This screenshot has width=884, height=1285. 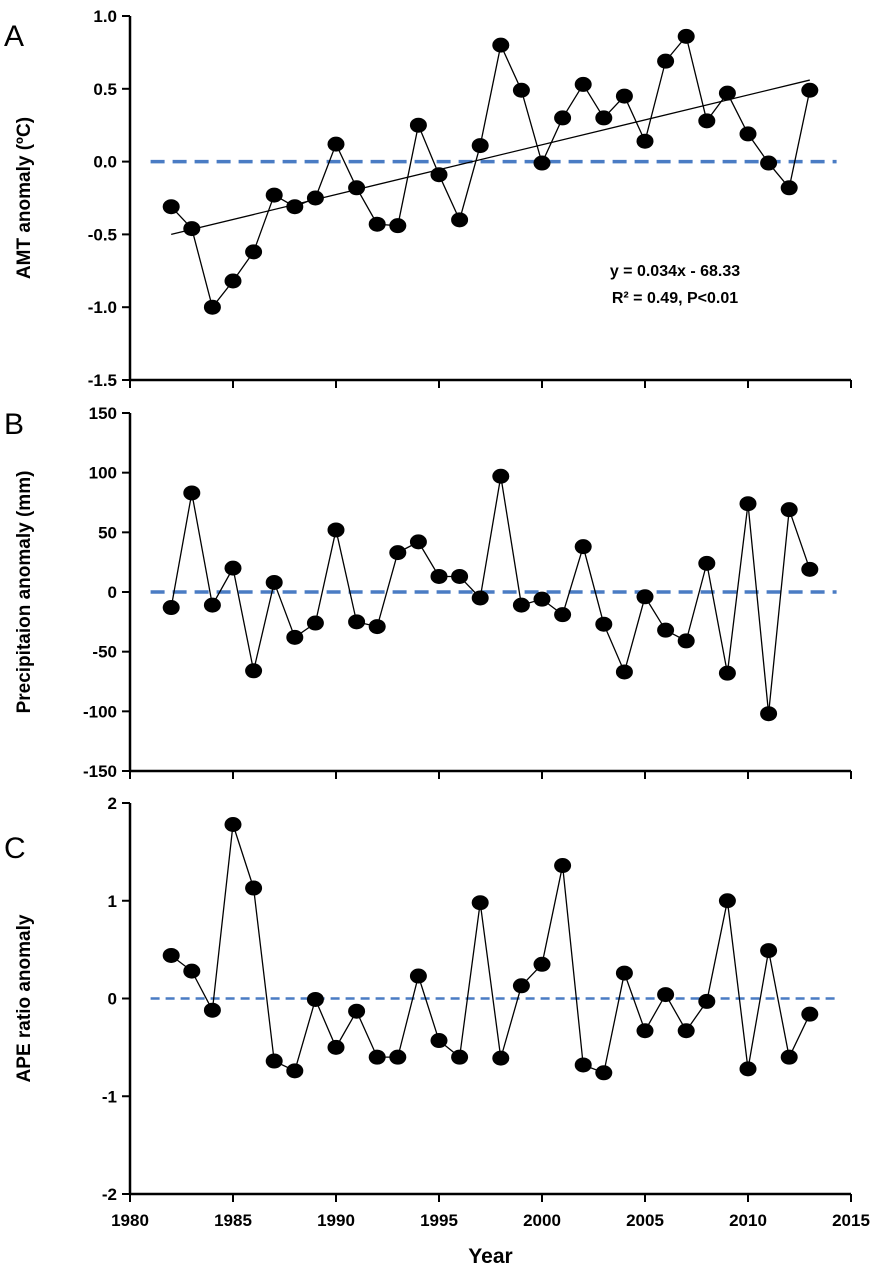 I want to click on y-tick-label: -1.5, so click(x=102, y=380).